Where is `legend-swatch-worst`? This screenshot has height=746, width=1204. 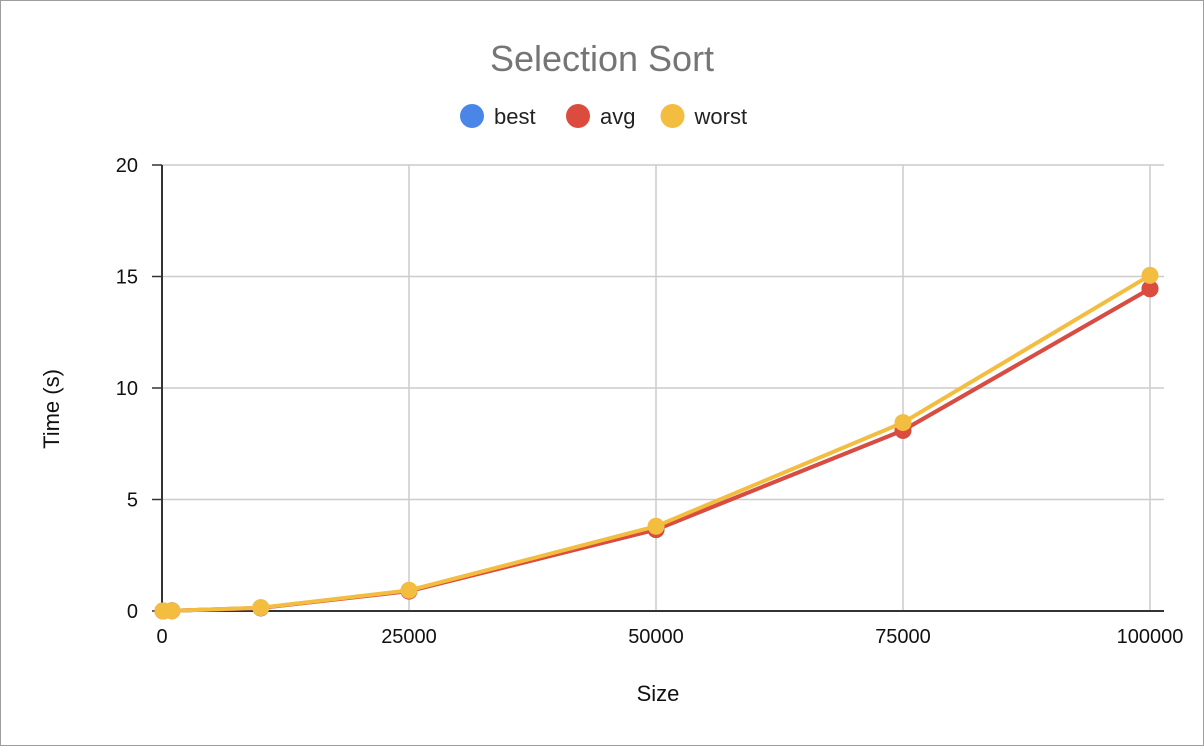
legend-swatch-worst is located at coordinates (672, 116).